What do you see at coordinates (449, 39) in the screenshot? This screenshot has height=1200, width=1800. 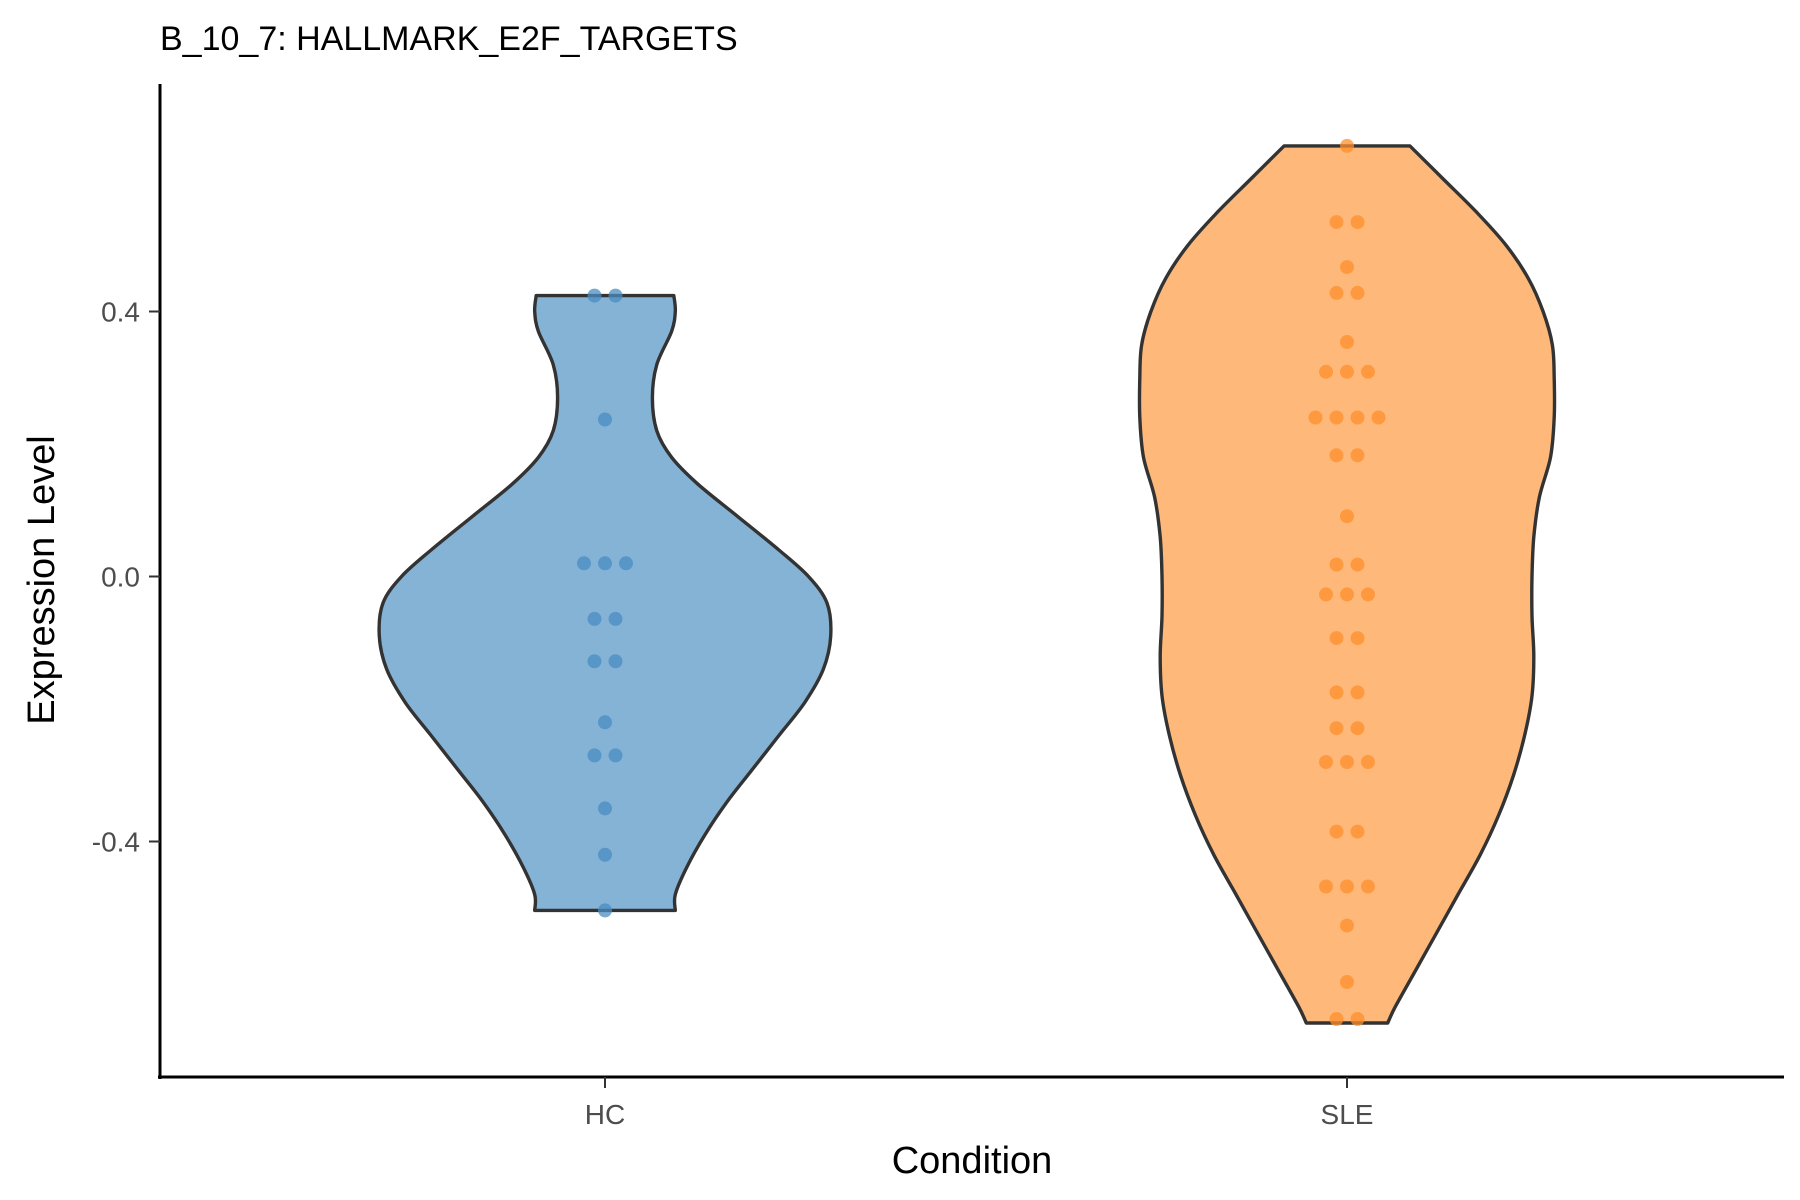 I see `chart-title: B_10_7: HALLMARK_E2F_TARGETS` at bounding box center [449, 39].